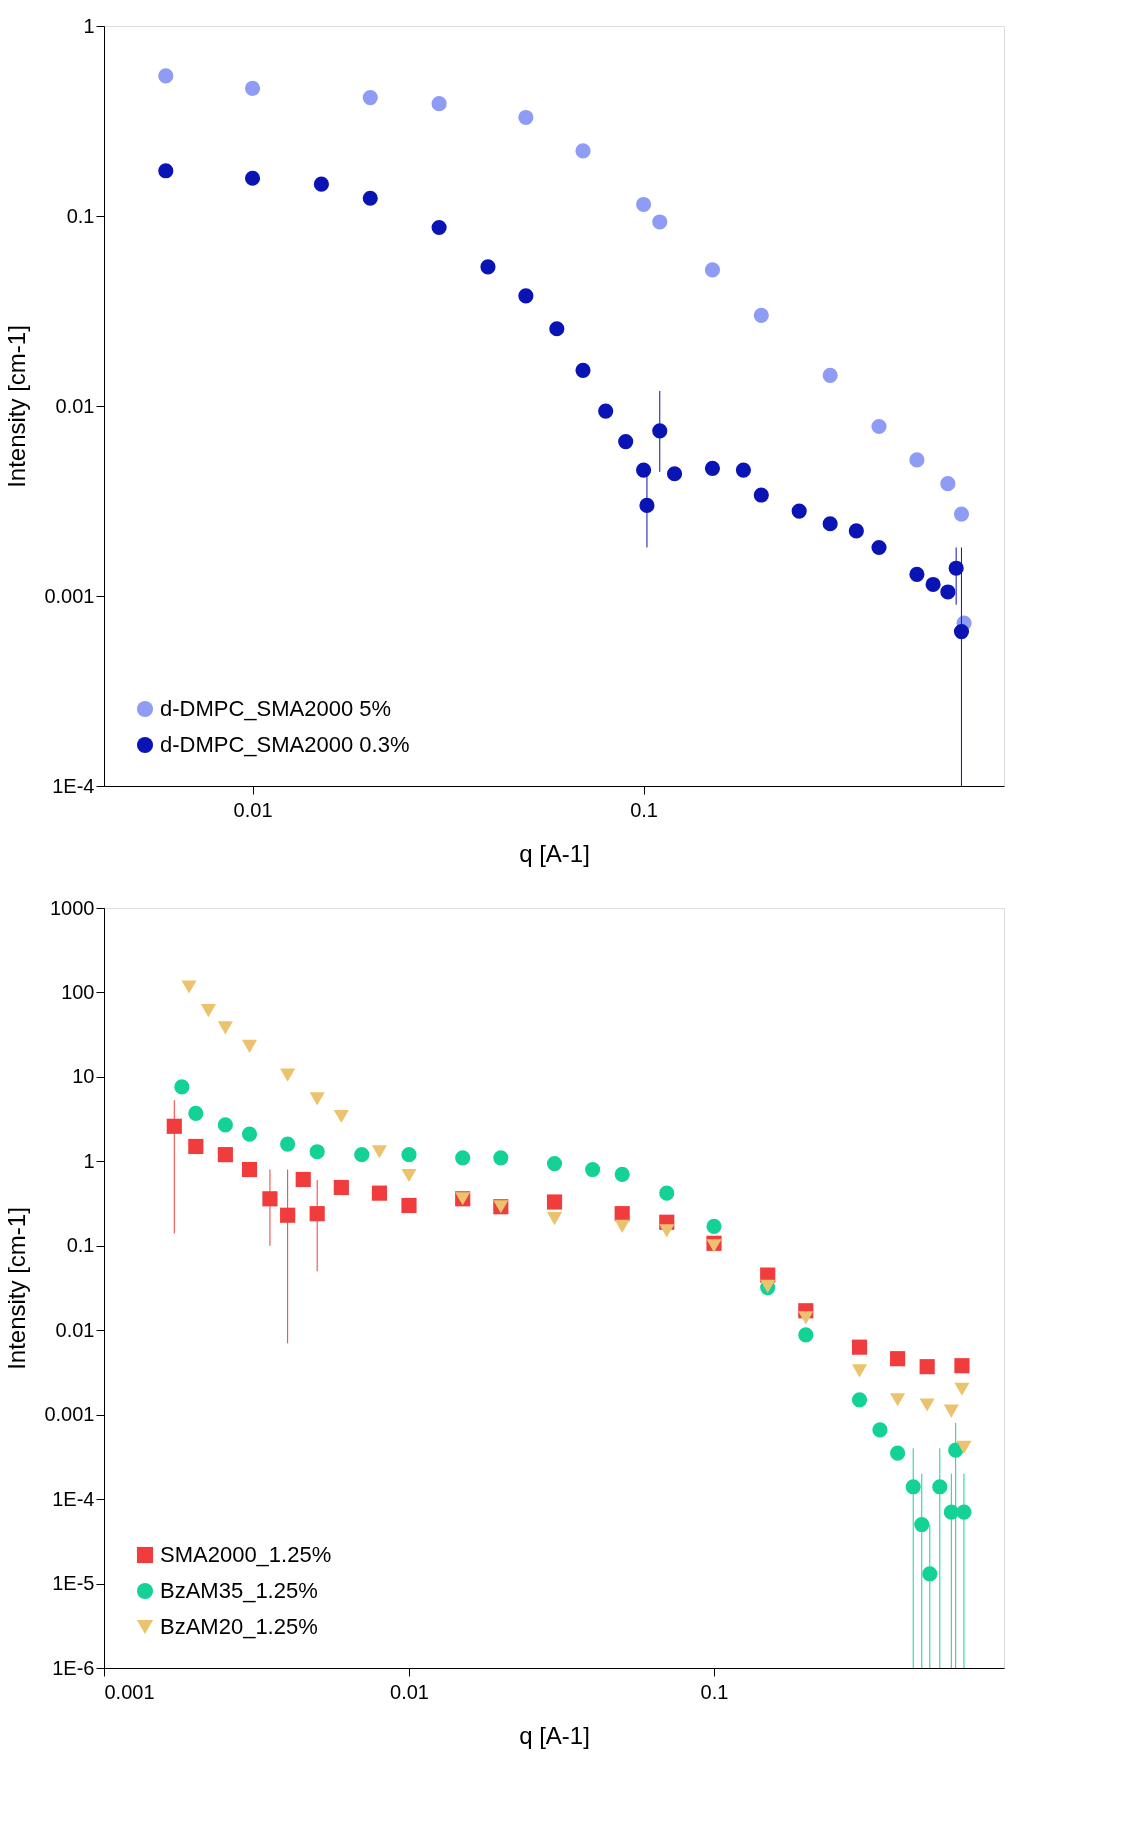 The image size is (1146, 1845). Describe the element at coordinates (714, 1691) in the screenshot. I see `x-tick-label: 0.1` at that location.